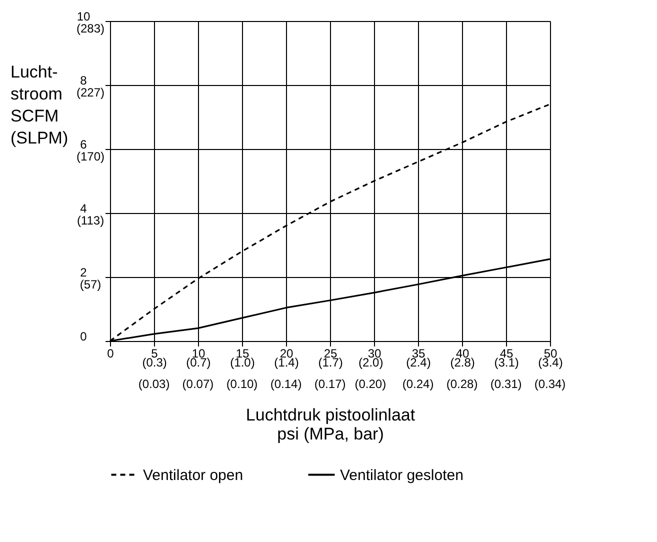 The image size is (657, 542). I want to click on x-tick-label: 0, so click(110, 353).